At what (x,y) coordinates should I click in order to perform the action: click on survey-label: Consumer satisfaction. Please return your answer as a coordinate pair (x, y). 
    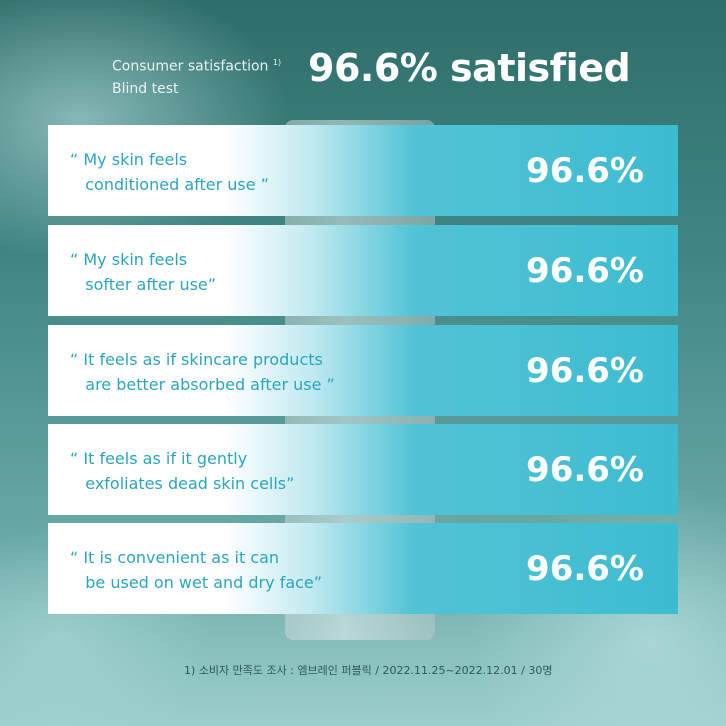
    Looking at the image, I should click on (190, 66).